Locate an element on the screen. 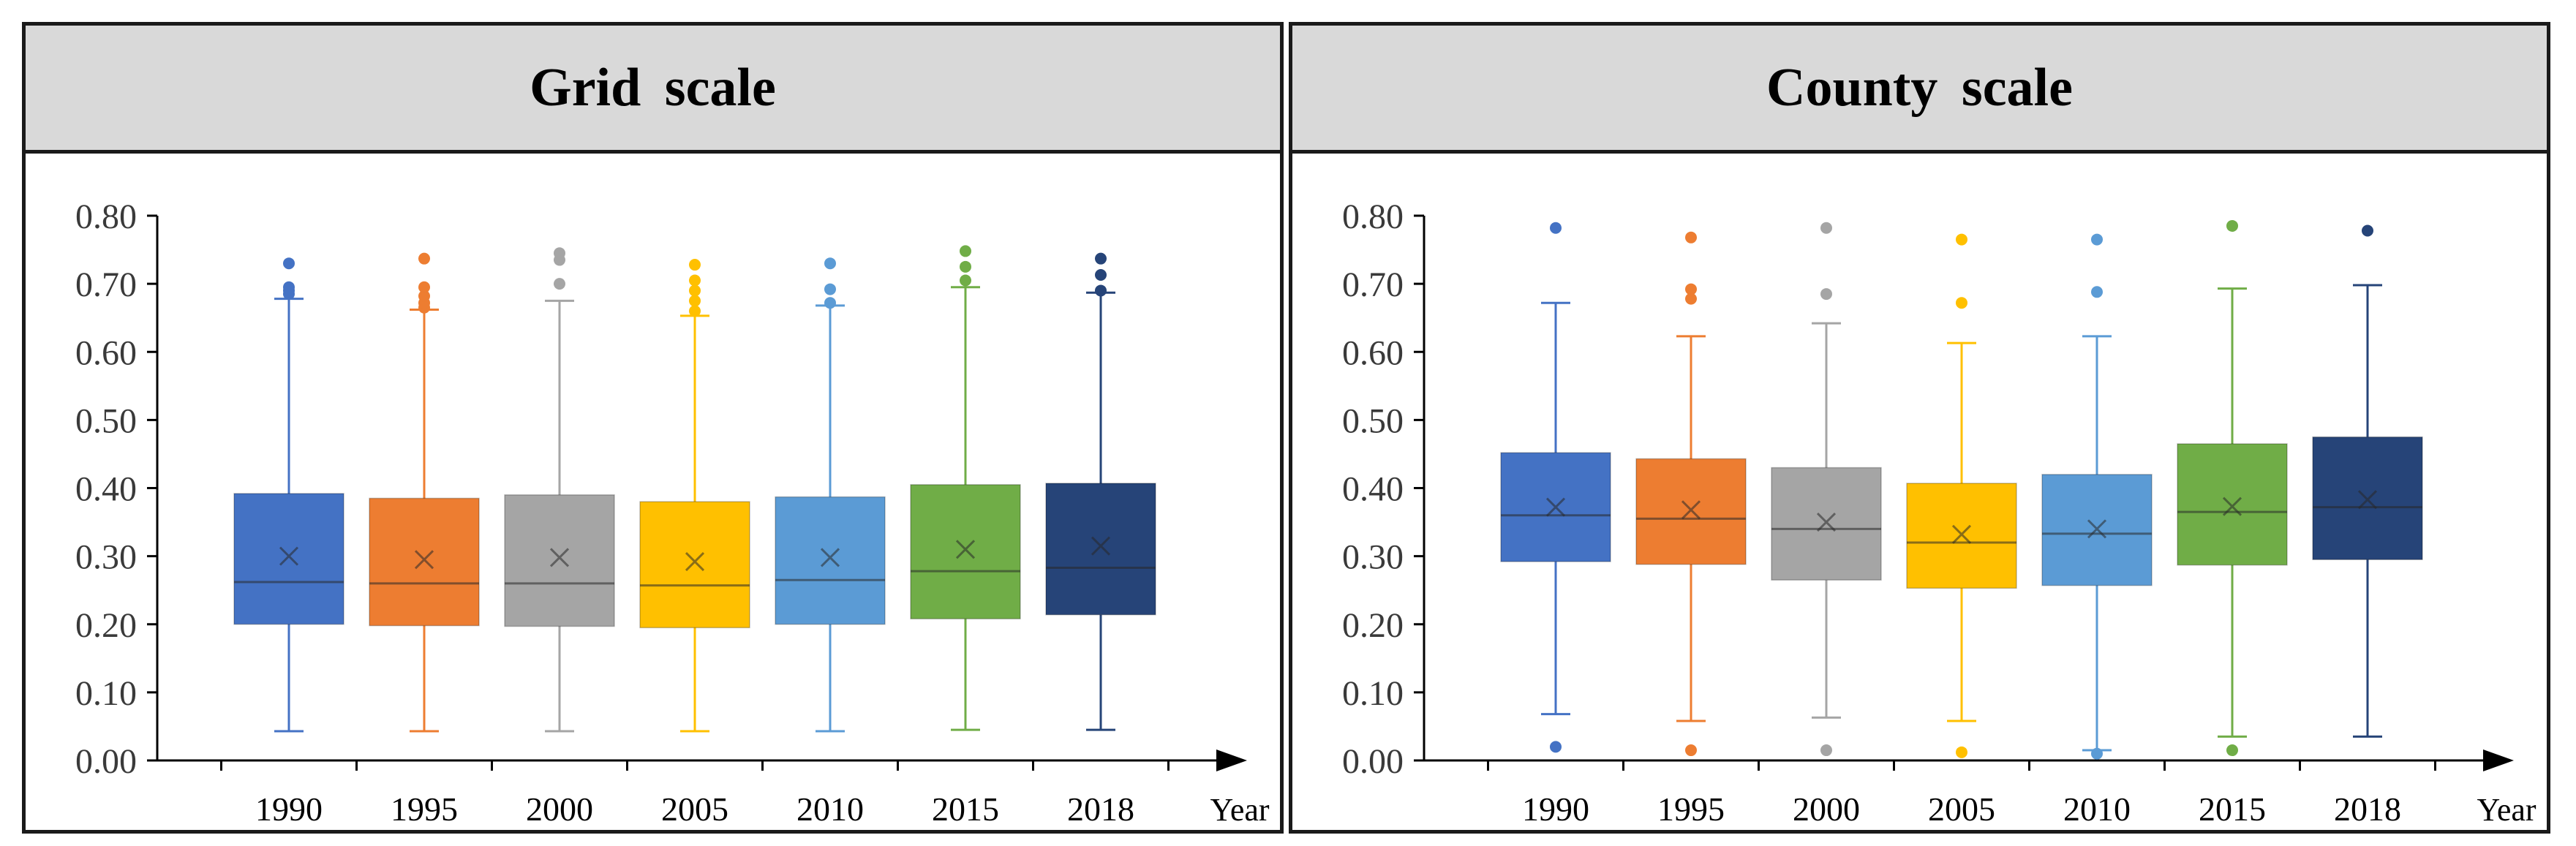 The height and width of the screenshot is (846, 2576). x-axis-arrow is located at coordinates (2498, 760).